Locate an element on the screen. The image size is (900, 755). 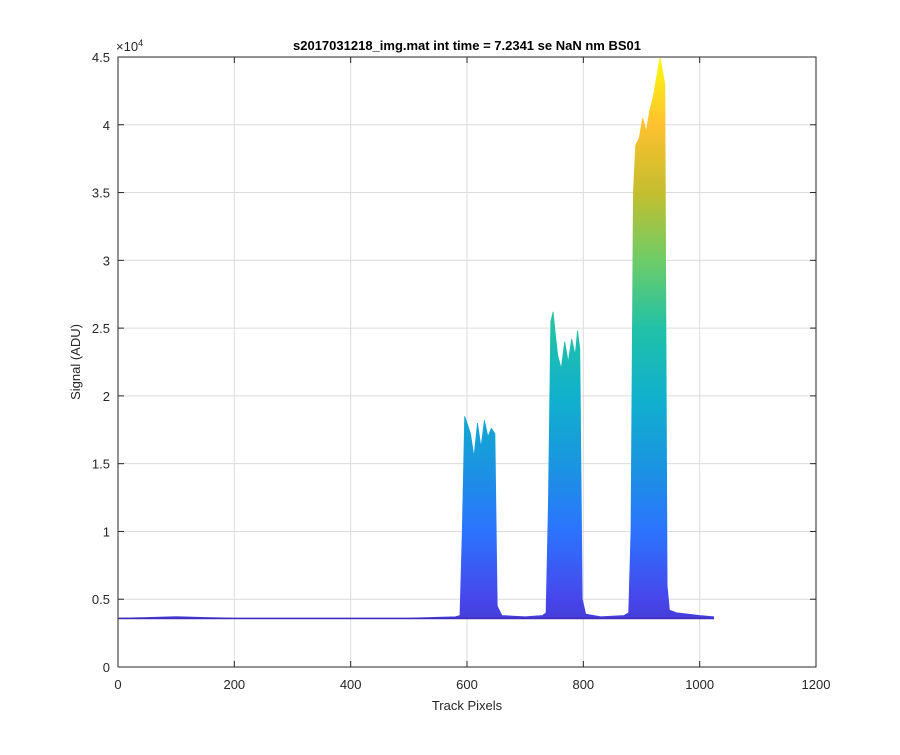
y-tick-label: 0.5 is located at coordinates (101, 599).